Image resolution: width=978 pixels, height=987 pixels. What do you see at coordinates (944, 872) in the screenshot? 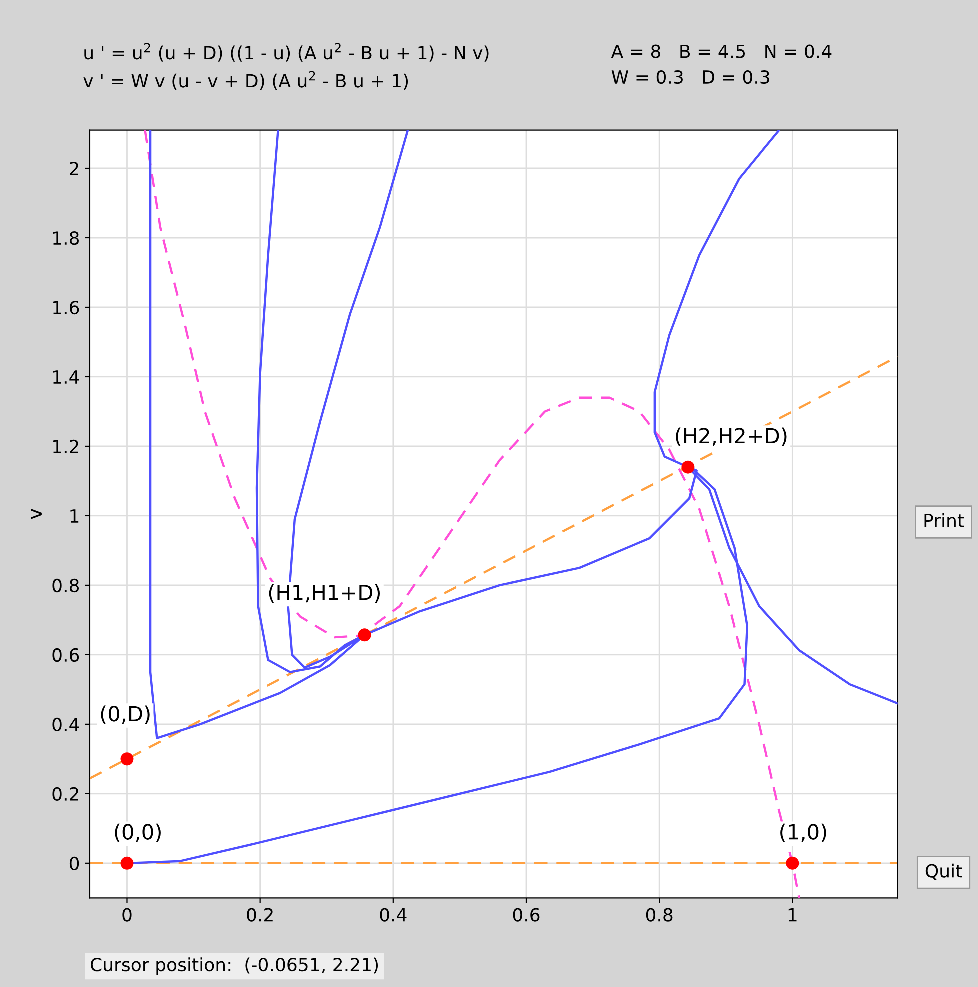
I see `text: Quit` at bounding box center [944, 872].